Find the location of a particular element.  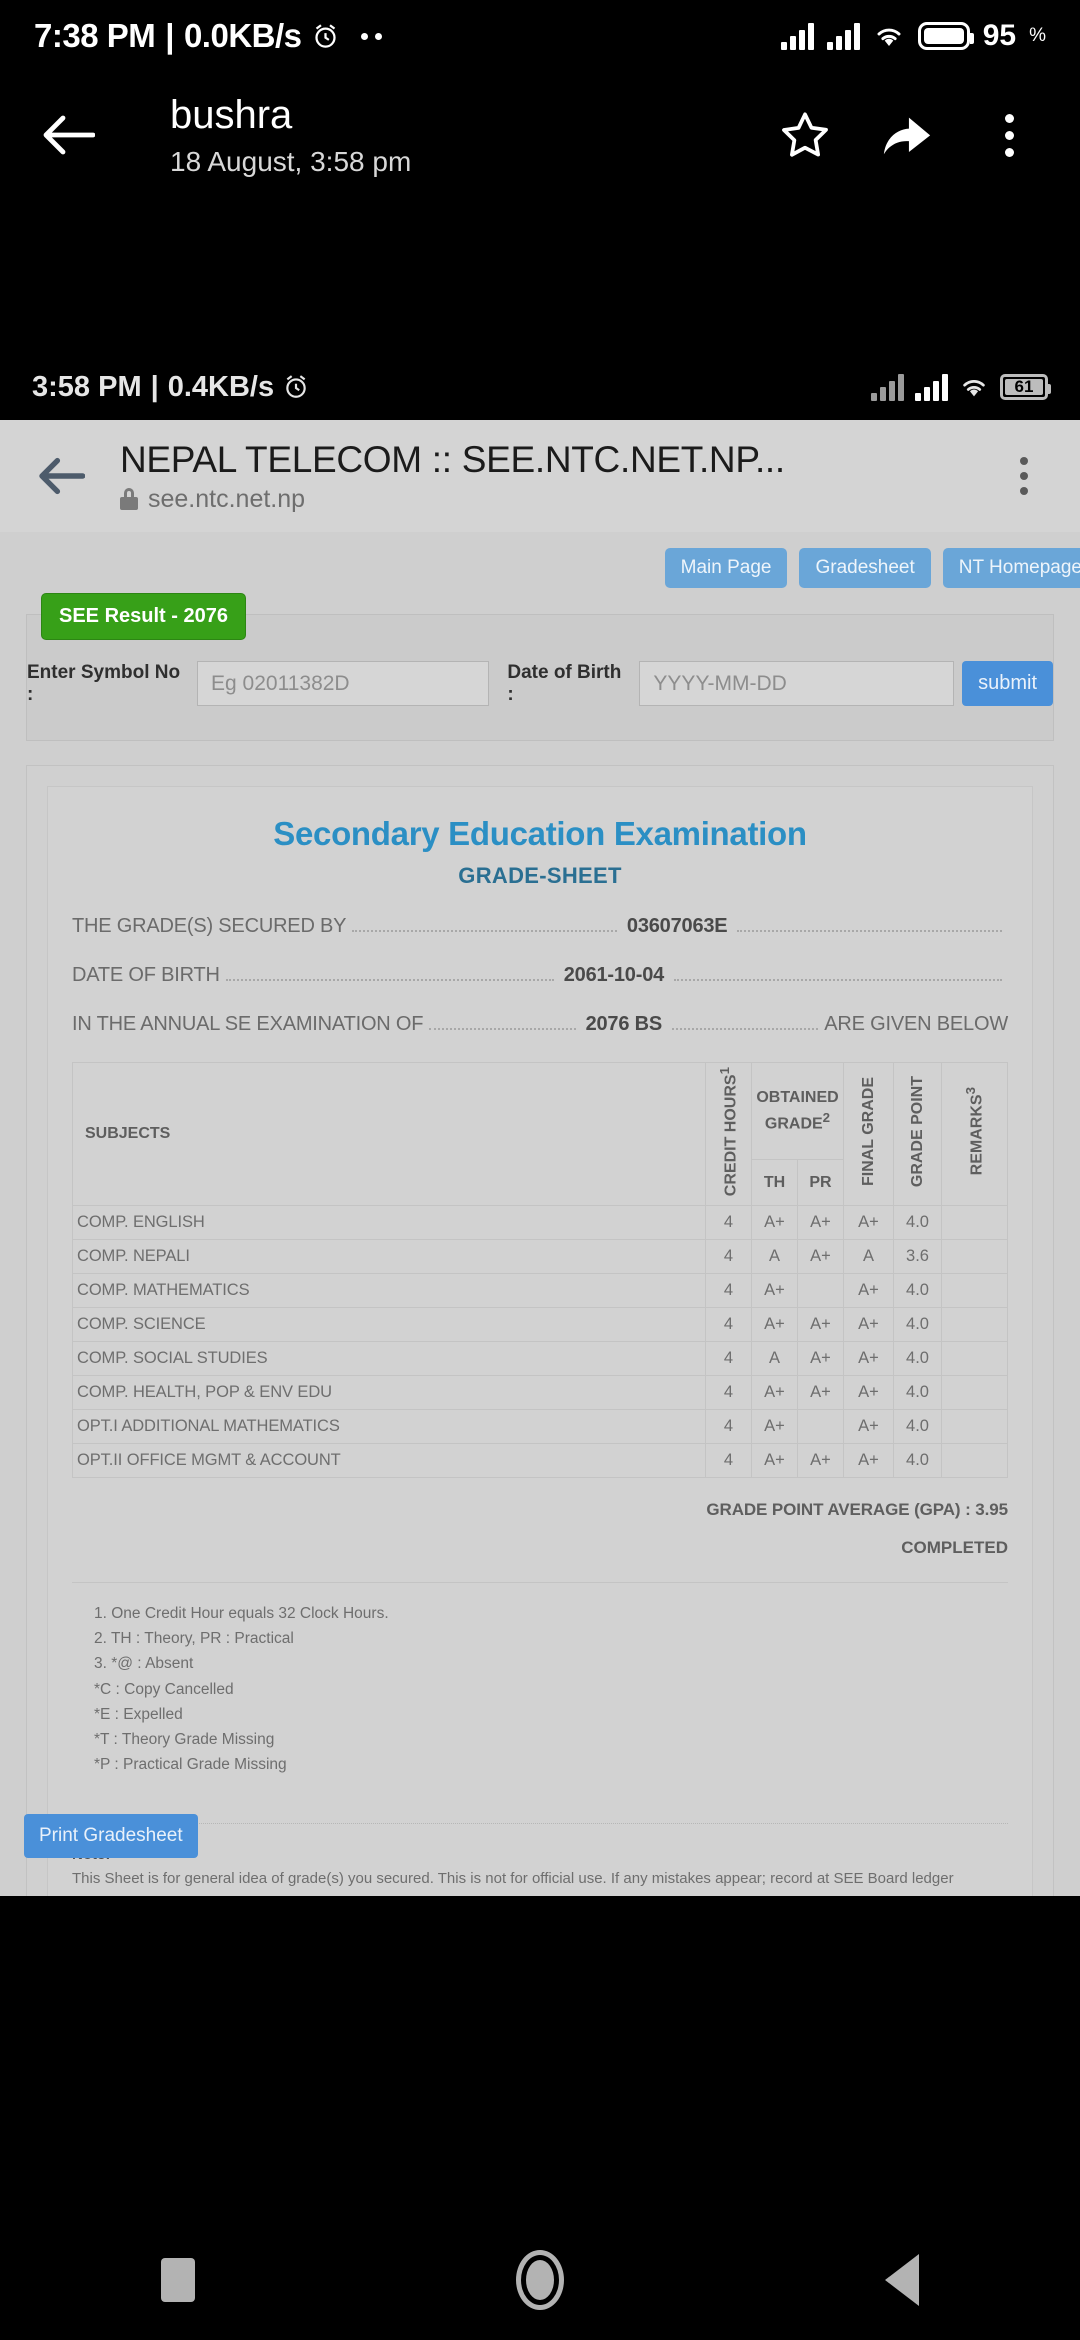

signal-bars-muted-icon is located at coordinates (887, 387).